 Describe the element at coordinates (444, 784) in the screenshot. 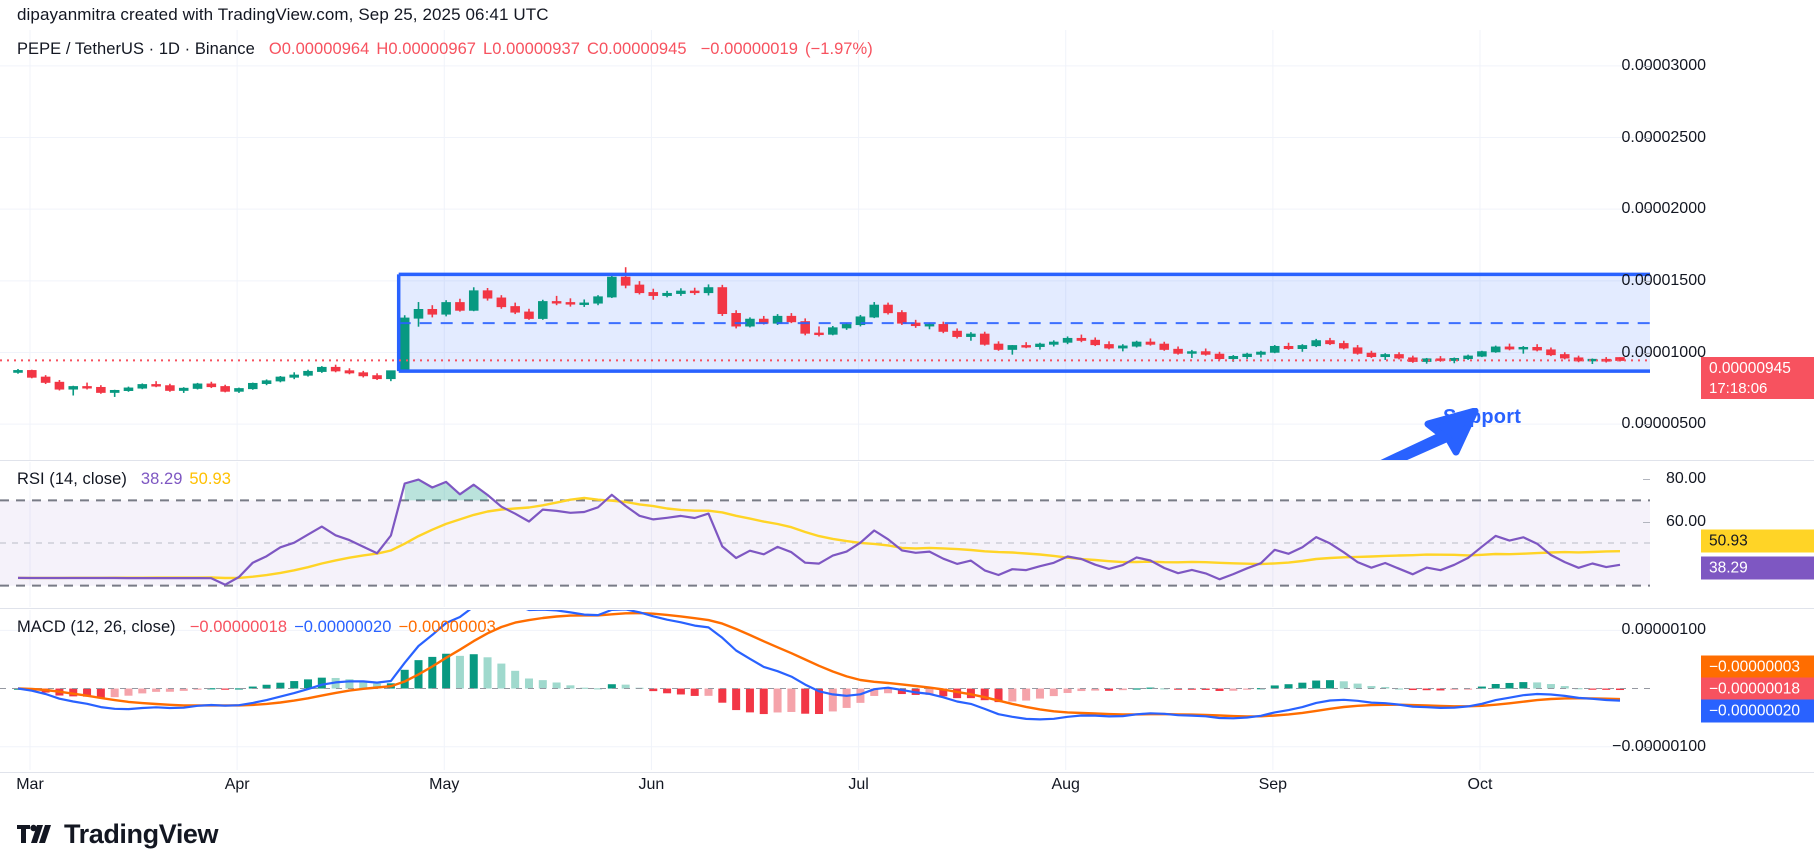

I see `time-axis-tick: May` at that location.